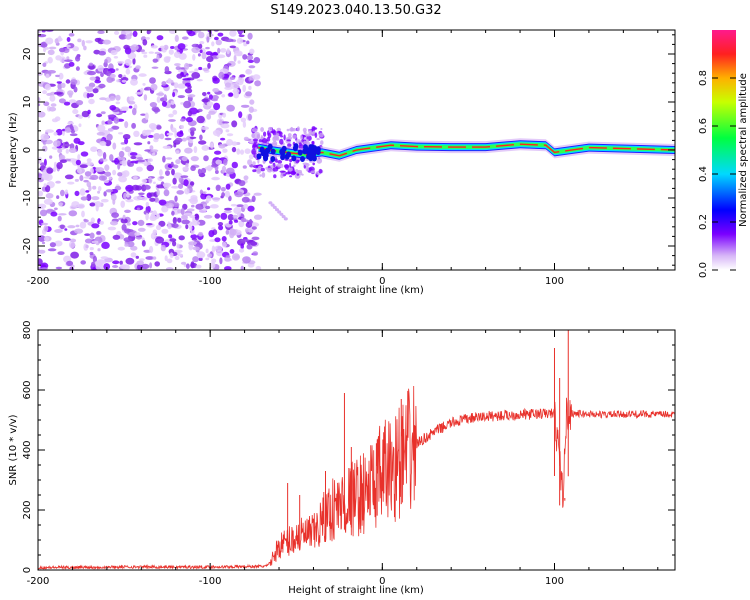 This screenshot has width=750, height=600. Describe the element at coordinates (273, 151) in the screenshot. I see `track-blob` at that location.